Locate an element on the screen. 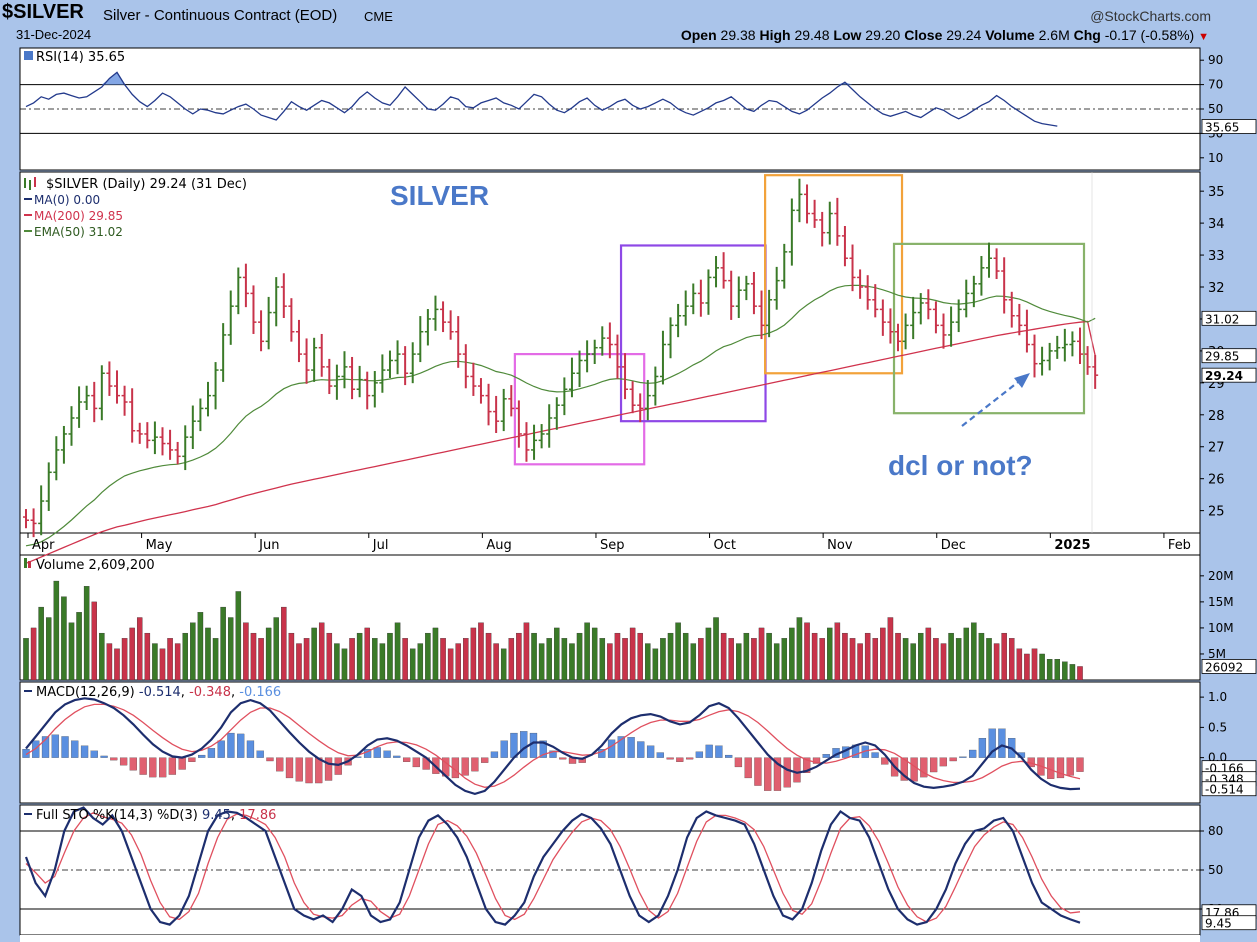  chg-value: -0.17 (-0.58%) is located at coordinates (1149, 35).